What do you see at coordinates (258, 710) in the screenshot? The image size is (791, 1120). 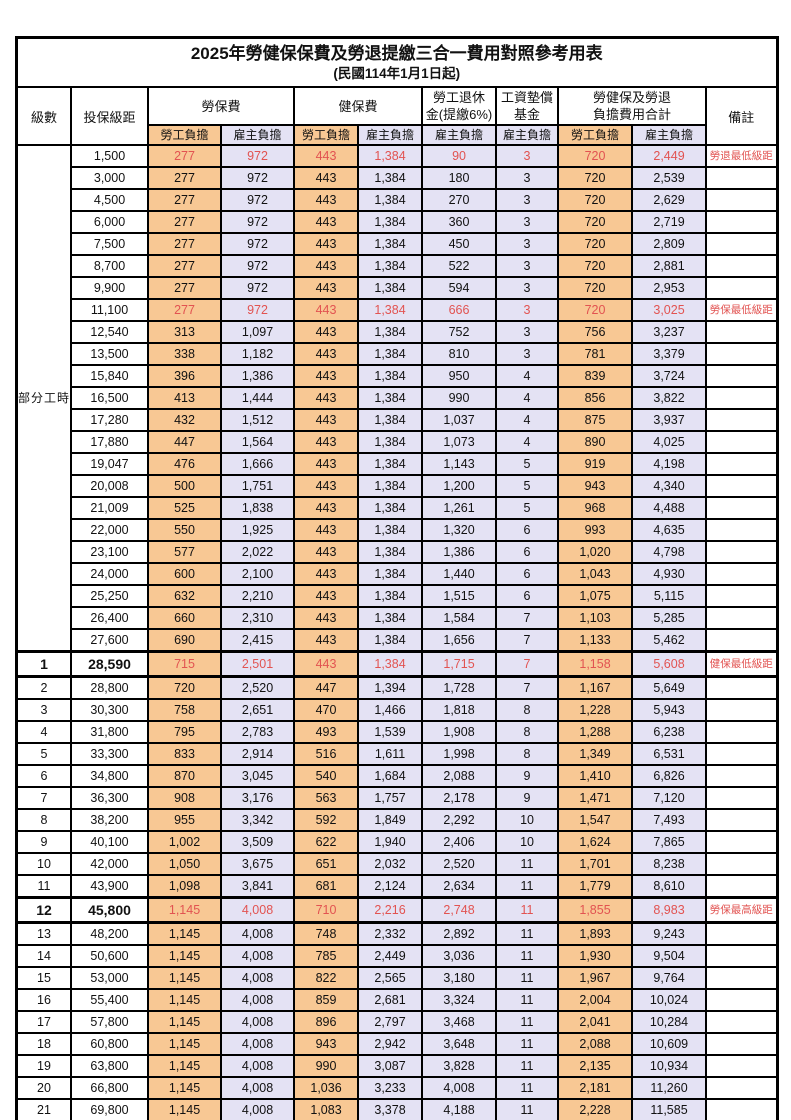 I see `cell-labor-ins-employer: 2,651` at bounding box center [258, 710].